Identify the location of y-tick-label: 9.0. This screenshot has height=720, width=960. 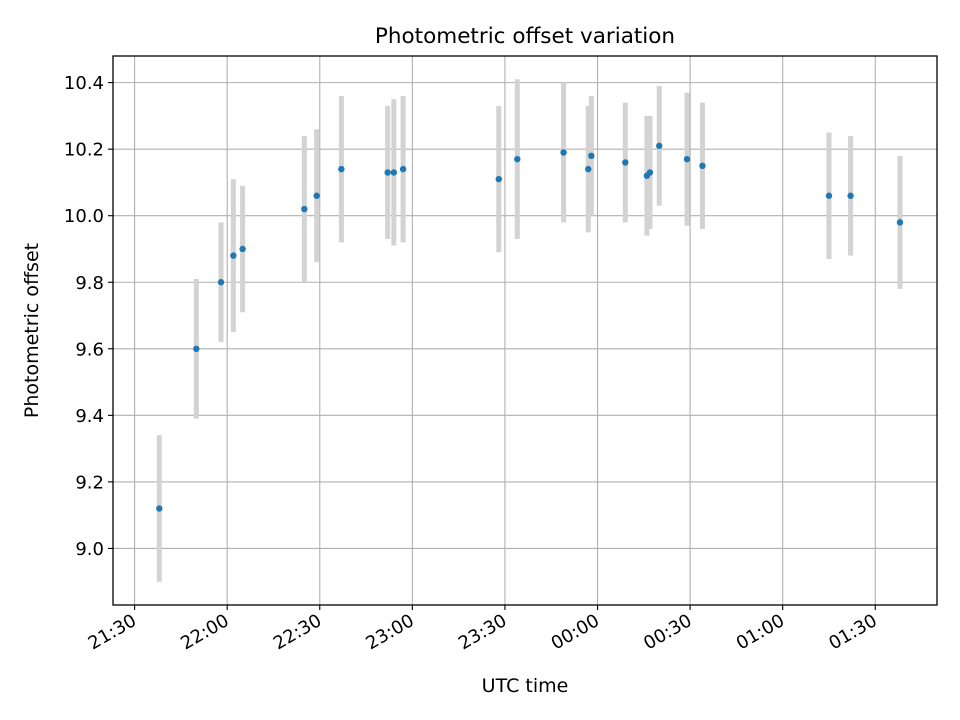
(89, 549).